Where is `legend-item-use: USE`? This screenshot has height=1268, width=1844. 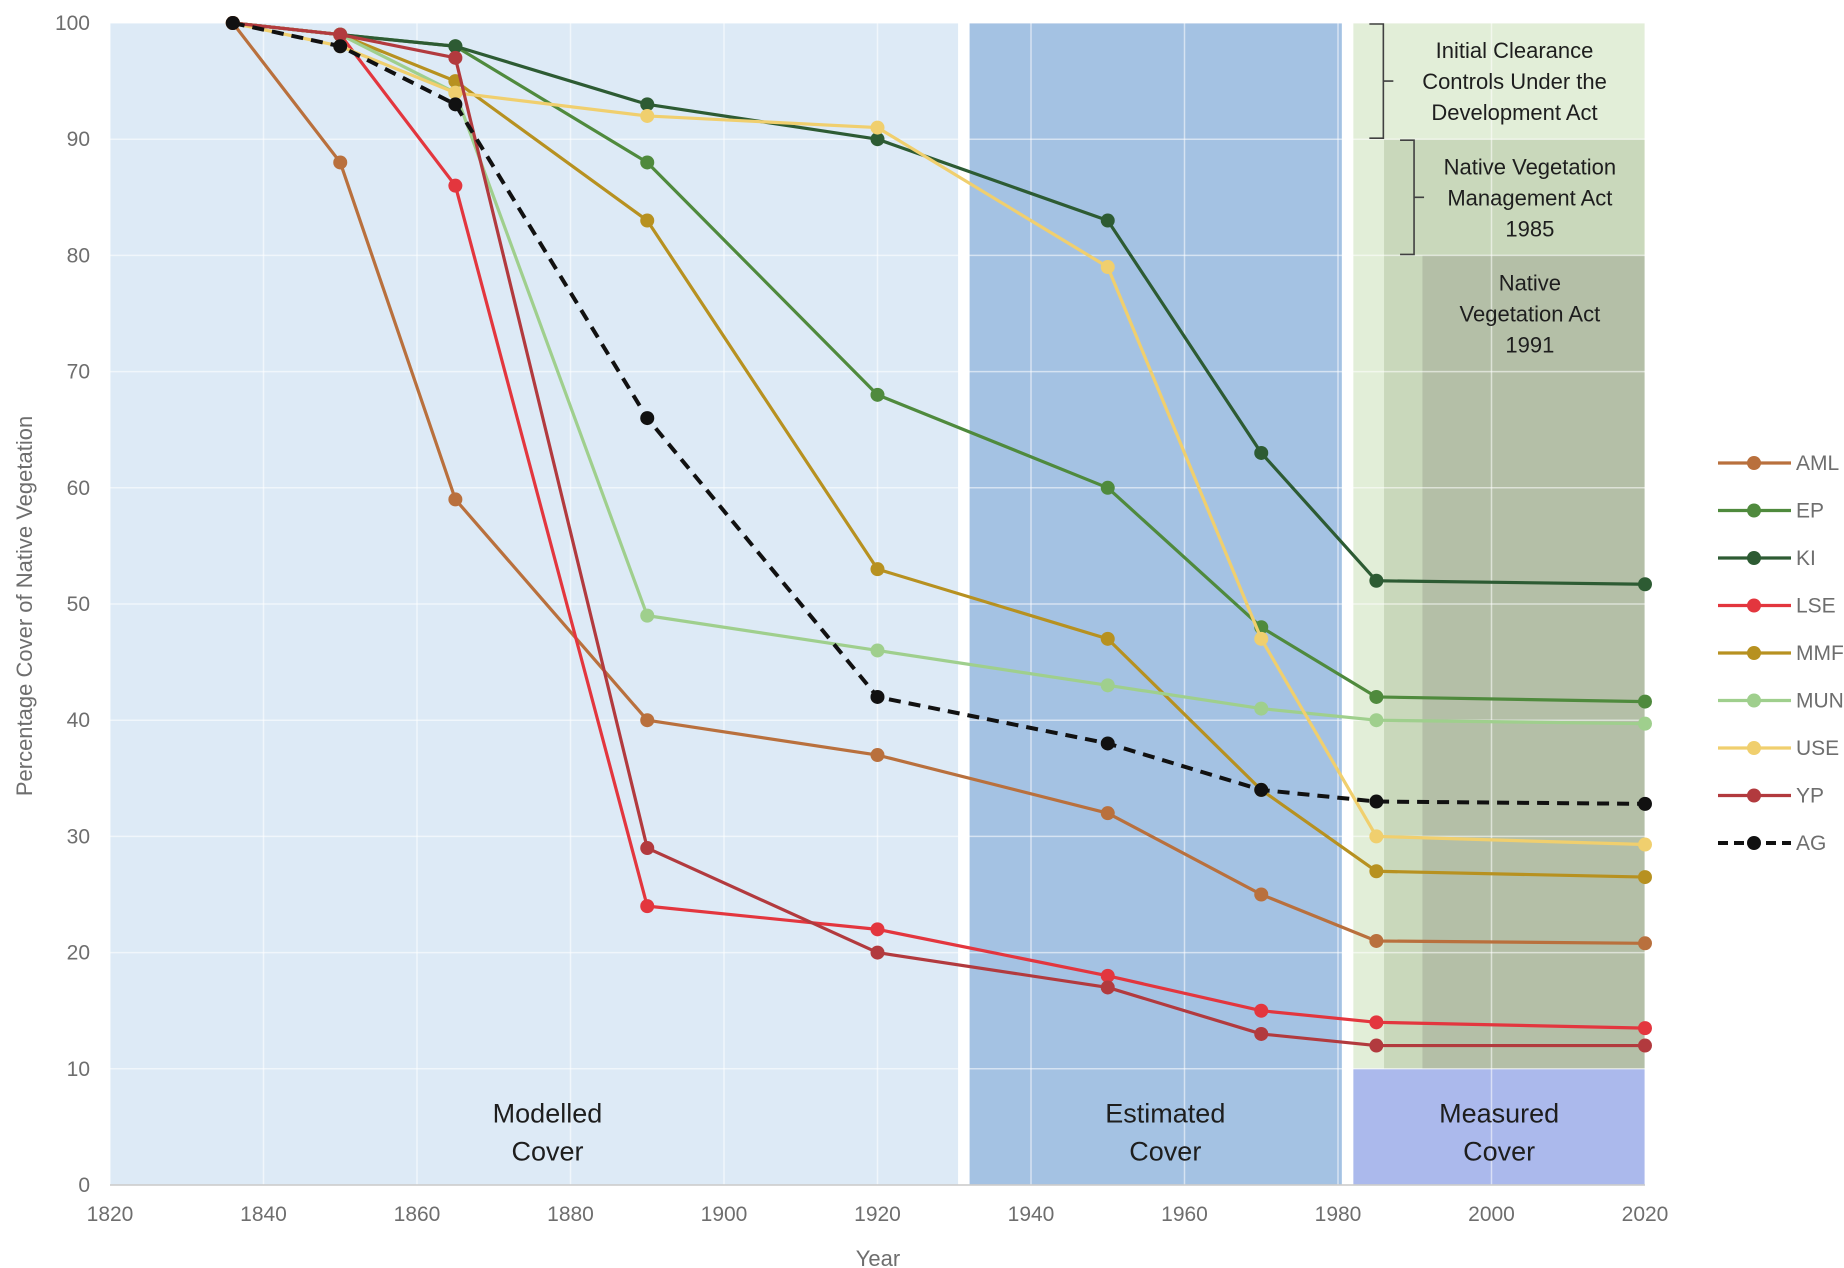
legend-item-use: USE is located at coordinates (1778, 748).